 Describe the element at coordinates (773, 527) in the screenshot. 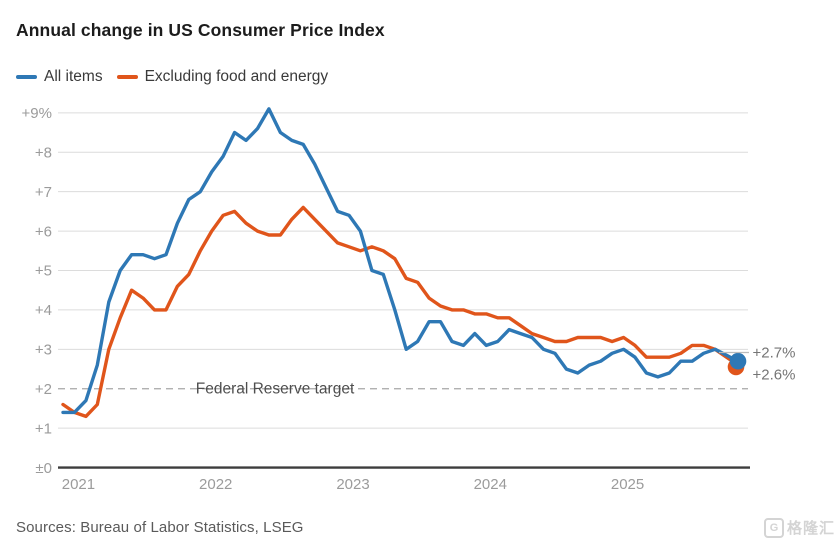

I see `gelonghui-logo-icon: G` at that location.